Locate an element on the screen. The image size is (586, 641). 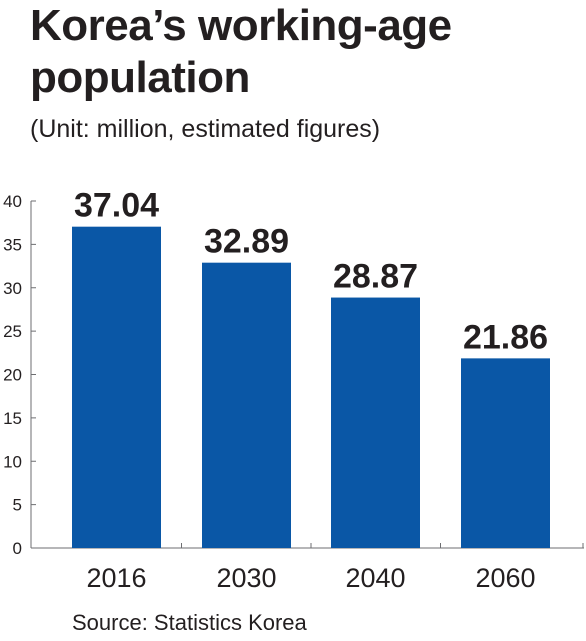
y-tick-label: 15 is located at coordinates (12, 418).